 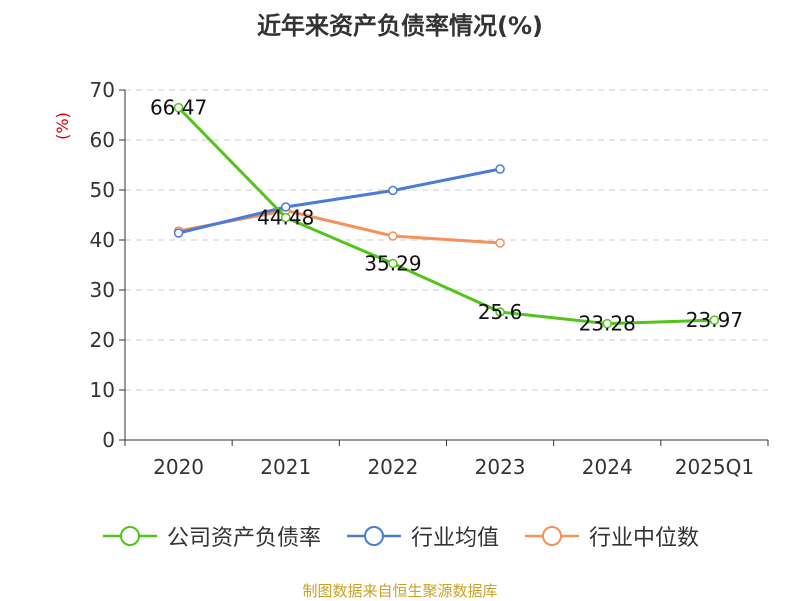 I want to click on y-tick-label: 20, so click(x=102, y=340).